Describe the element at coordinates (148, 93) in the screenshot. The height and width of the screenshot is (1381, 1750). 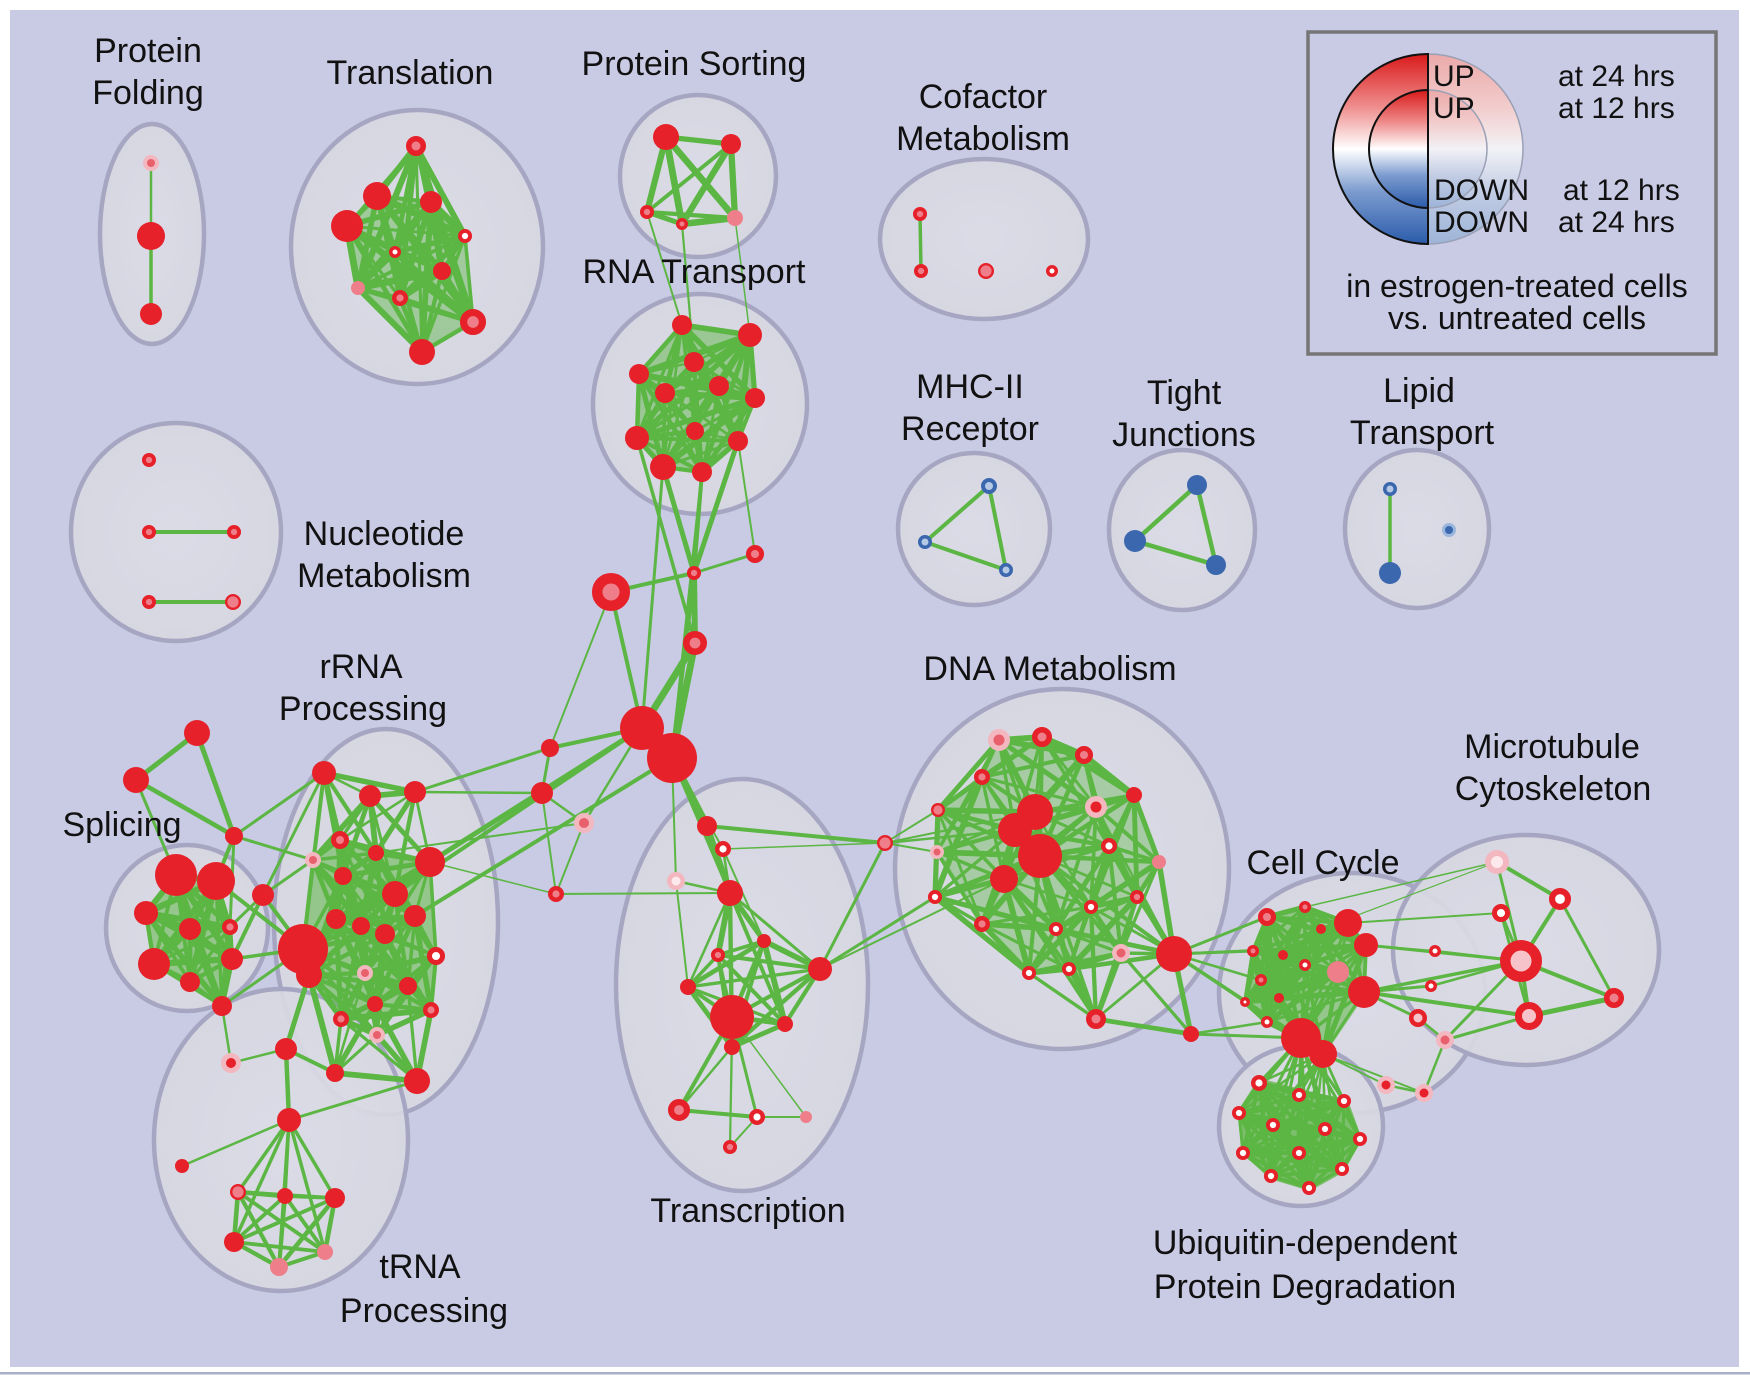
I see `svg-text: Folding` at that location.